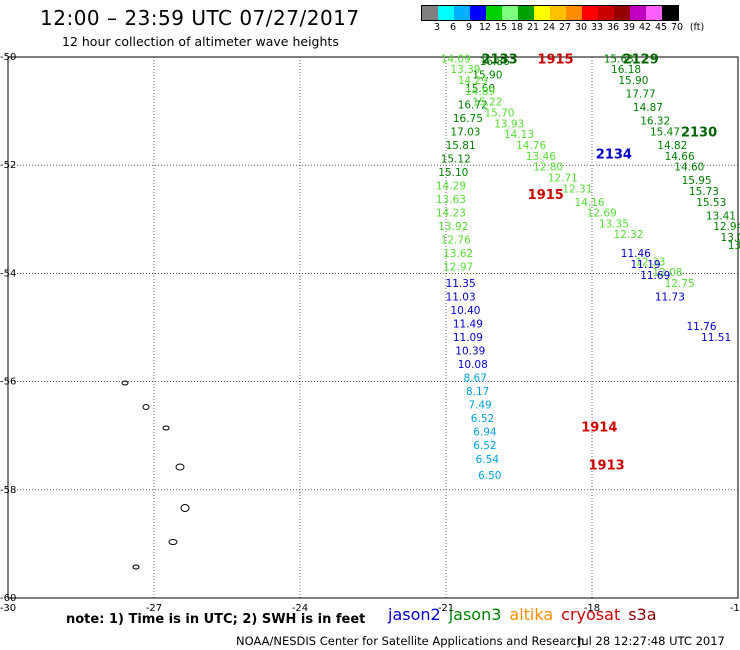  Describe the element at coordinates (456, 241) in the screenshot. I see `swh-value: 12.76` at that location.